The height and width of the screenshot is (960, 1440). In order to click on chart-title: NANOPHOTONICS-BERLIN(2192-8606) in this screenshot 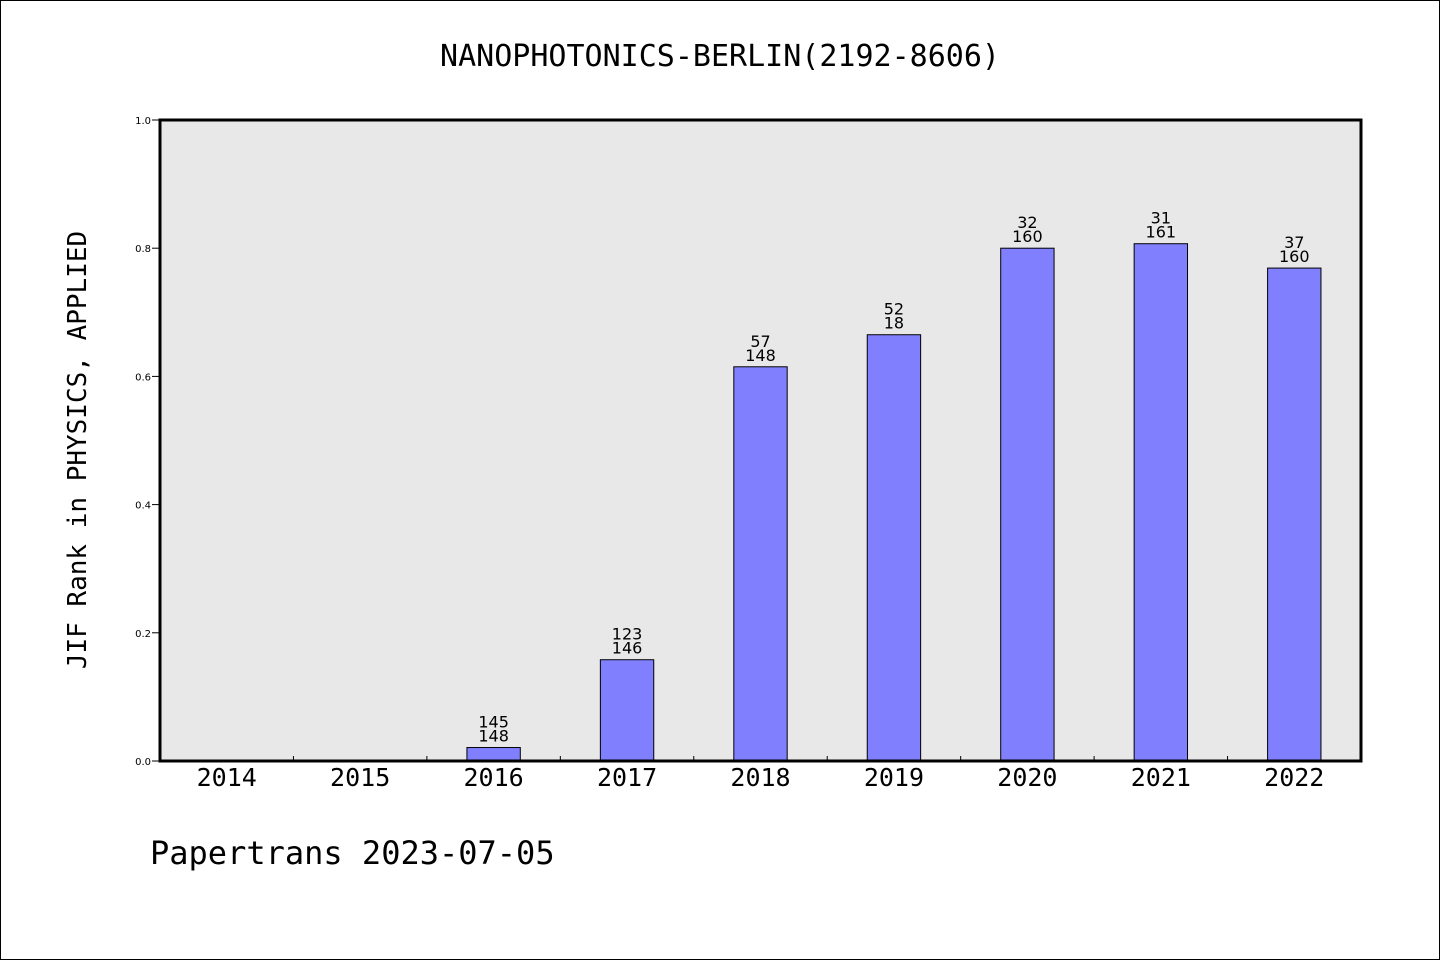, I will do `click(720, 56)`.